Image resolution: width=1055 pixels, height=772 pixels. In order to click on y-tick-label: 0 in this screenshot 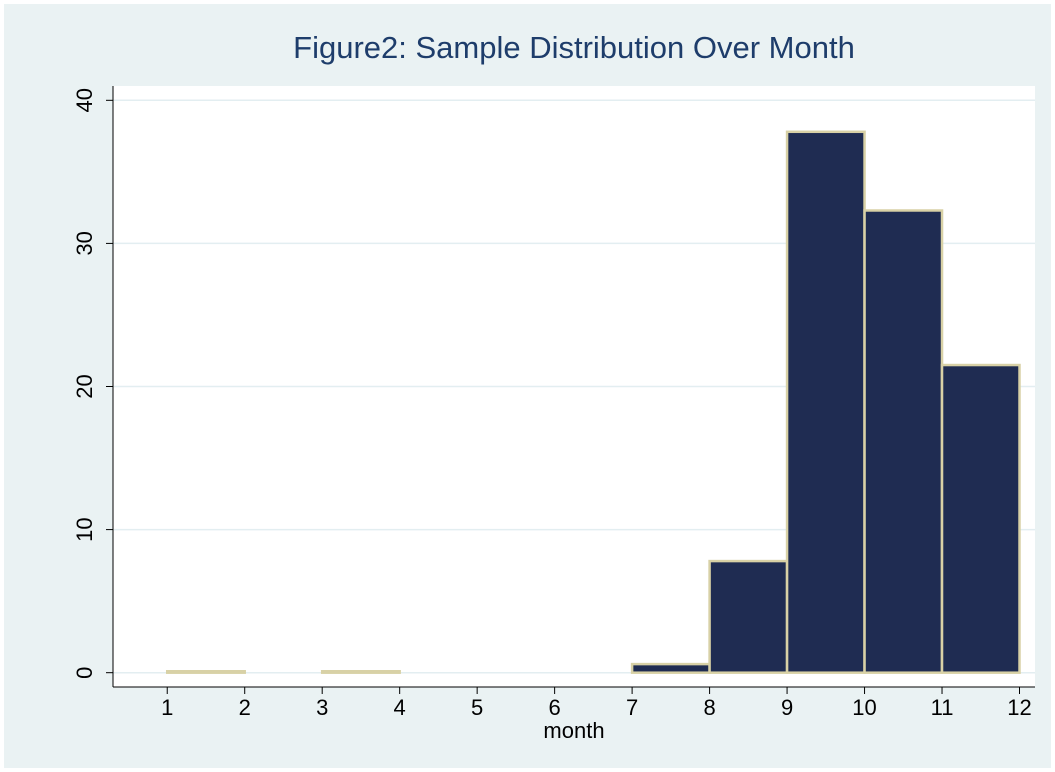, I will do `click(84, 673)`.